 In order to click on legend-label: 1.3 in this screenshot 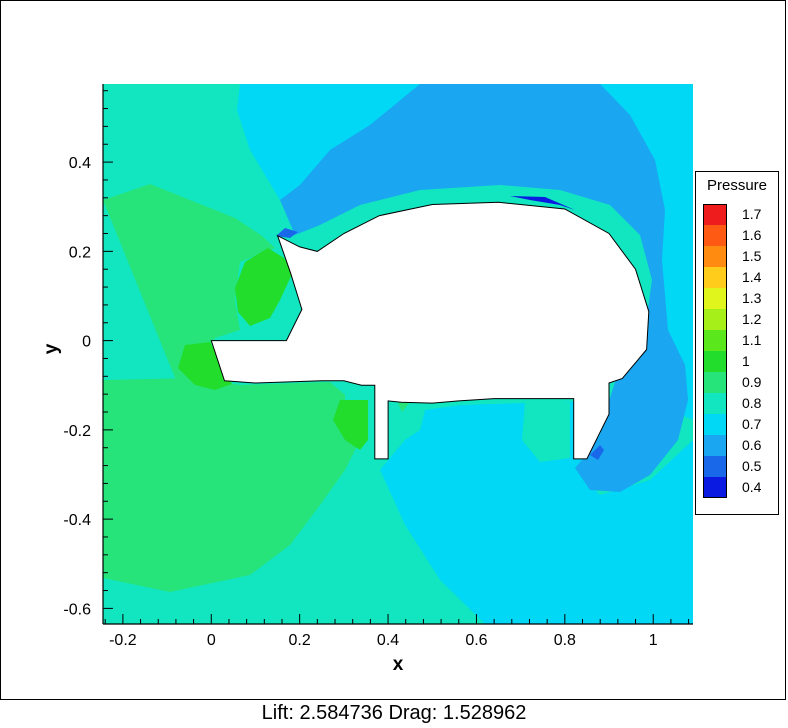, I will do `click(752, 298)`.